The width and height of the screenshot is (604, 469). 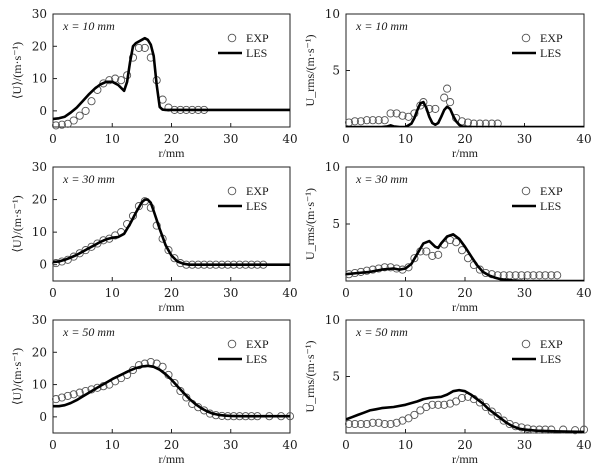 I want to click on y-tick-label: 20, so click(x=39, y=352).